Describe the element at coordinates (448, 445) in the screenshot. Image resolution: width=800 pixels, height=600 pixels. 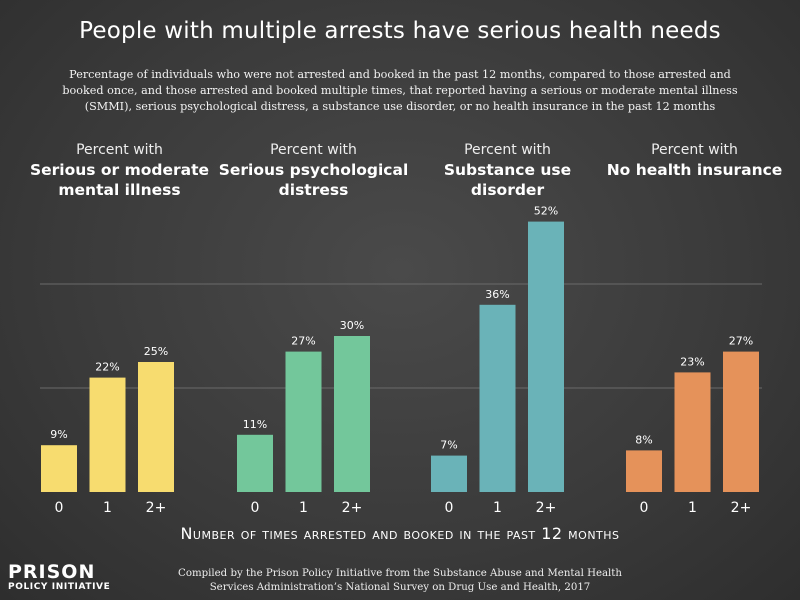
I see `data-label: 7%` at that location.